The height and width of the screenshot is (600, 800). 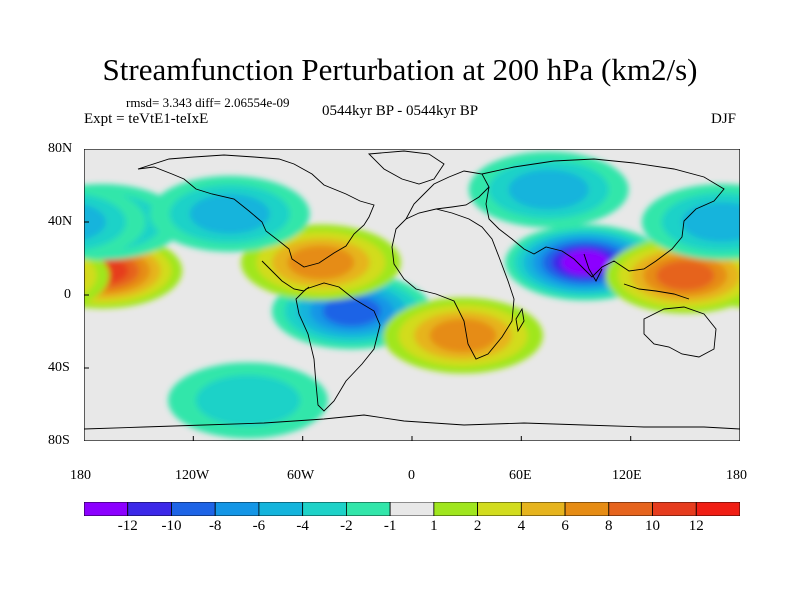 I want to click on coastline-indonesia, so click(x=656, y=291).